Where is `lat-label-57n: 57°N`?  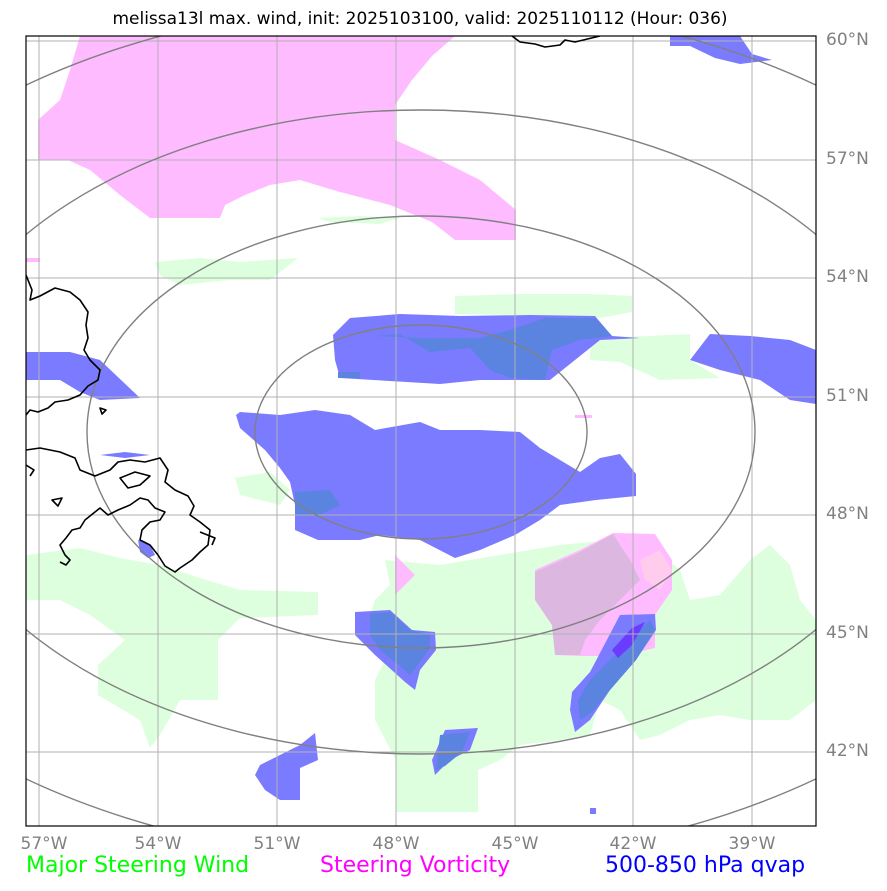
lat-label-57n: 57°N is located at coordinates (847, 159).